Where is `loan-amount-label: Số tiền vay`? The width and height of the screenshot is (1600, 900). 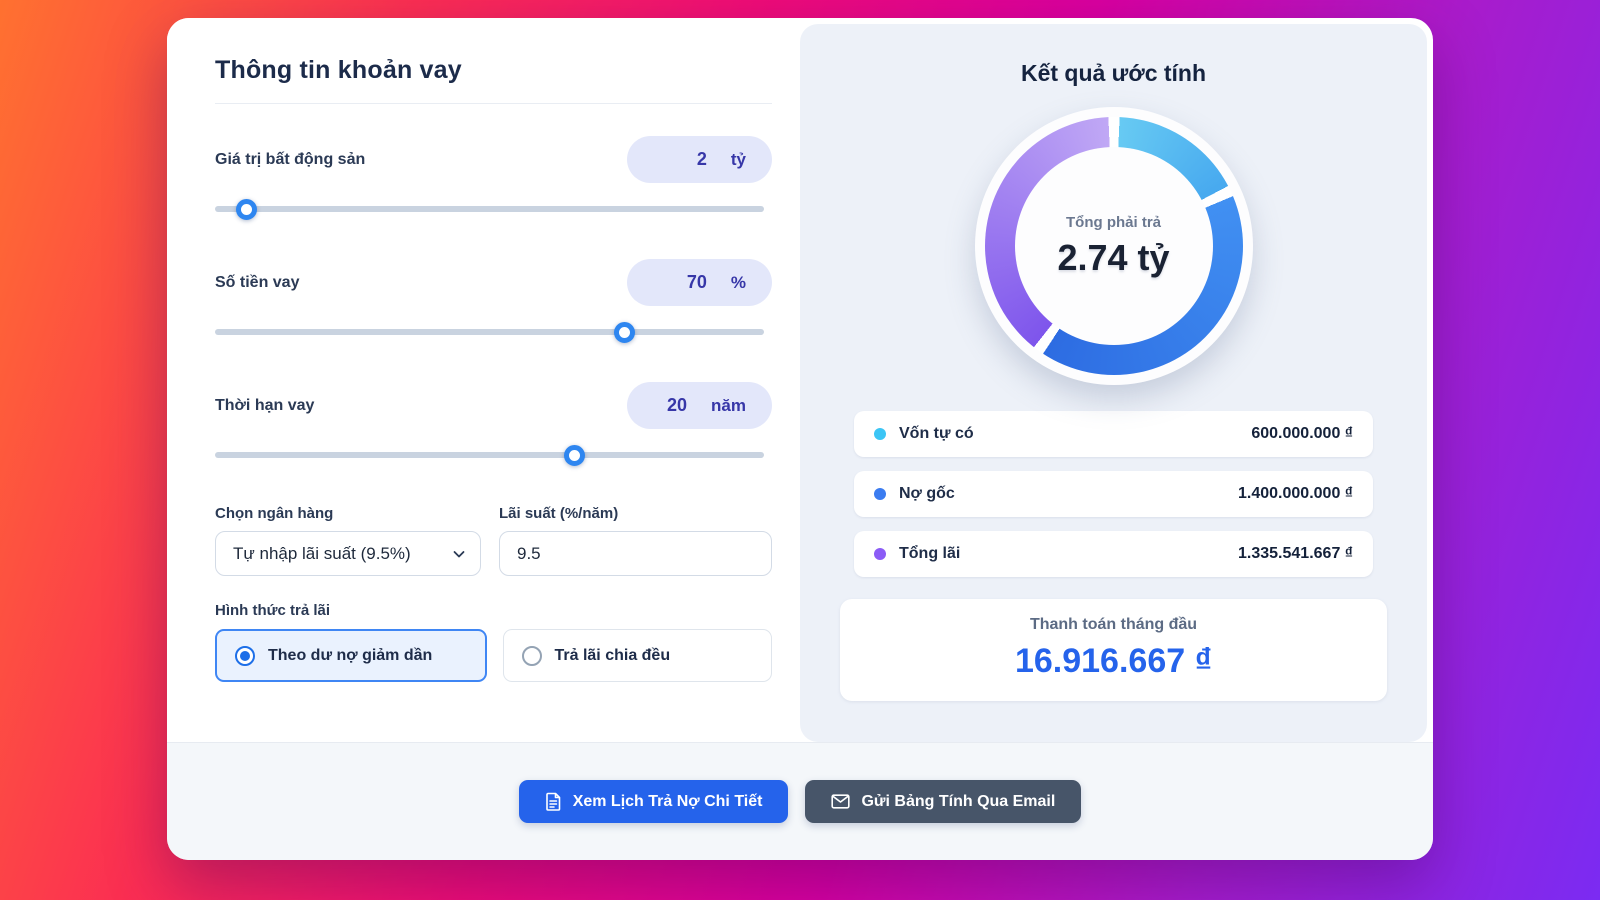
loan-amount-label: Số tiền vay is located at coordinates (257, 282).